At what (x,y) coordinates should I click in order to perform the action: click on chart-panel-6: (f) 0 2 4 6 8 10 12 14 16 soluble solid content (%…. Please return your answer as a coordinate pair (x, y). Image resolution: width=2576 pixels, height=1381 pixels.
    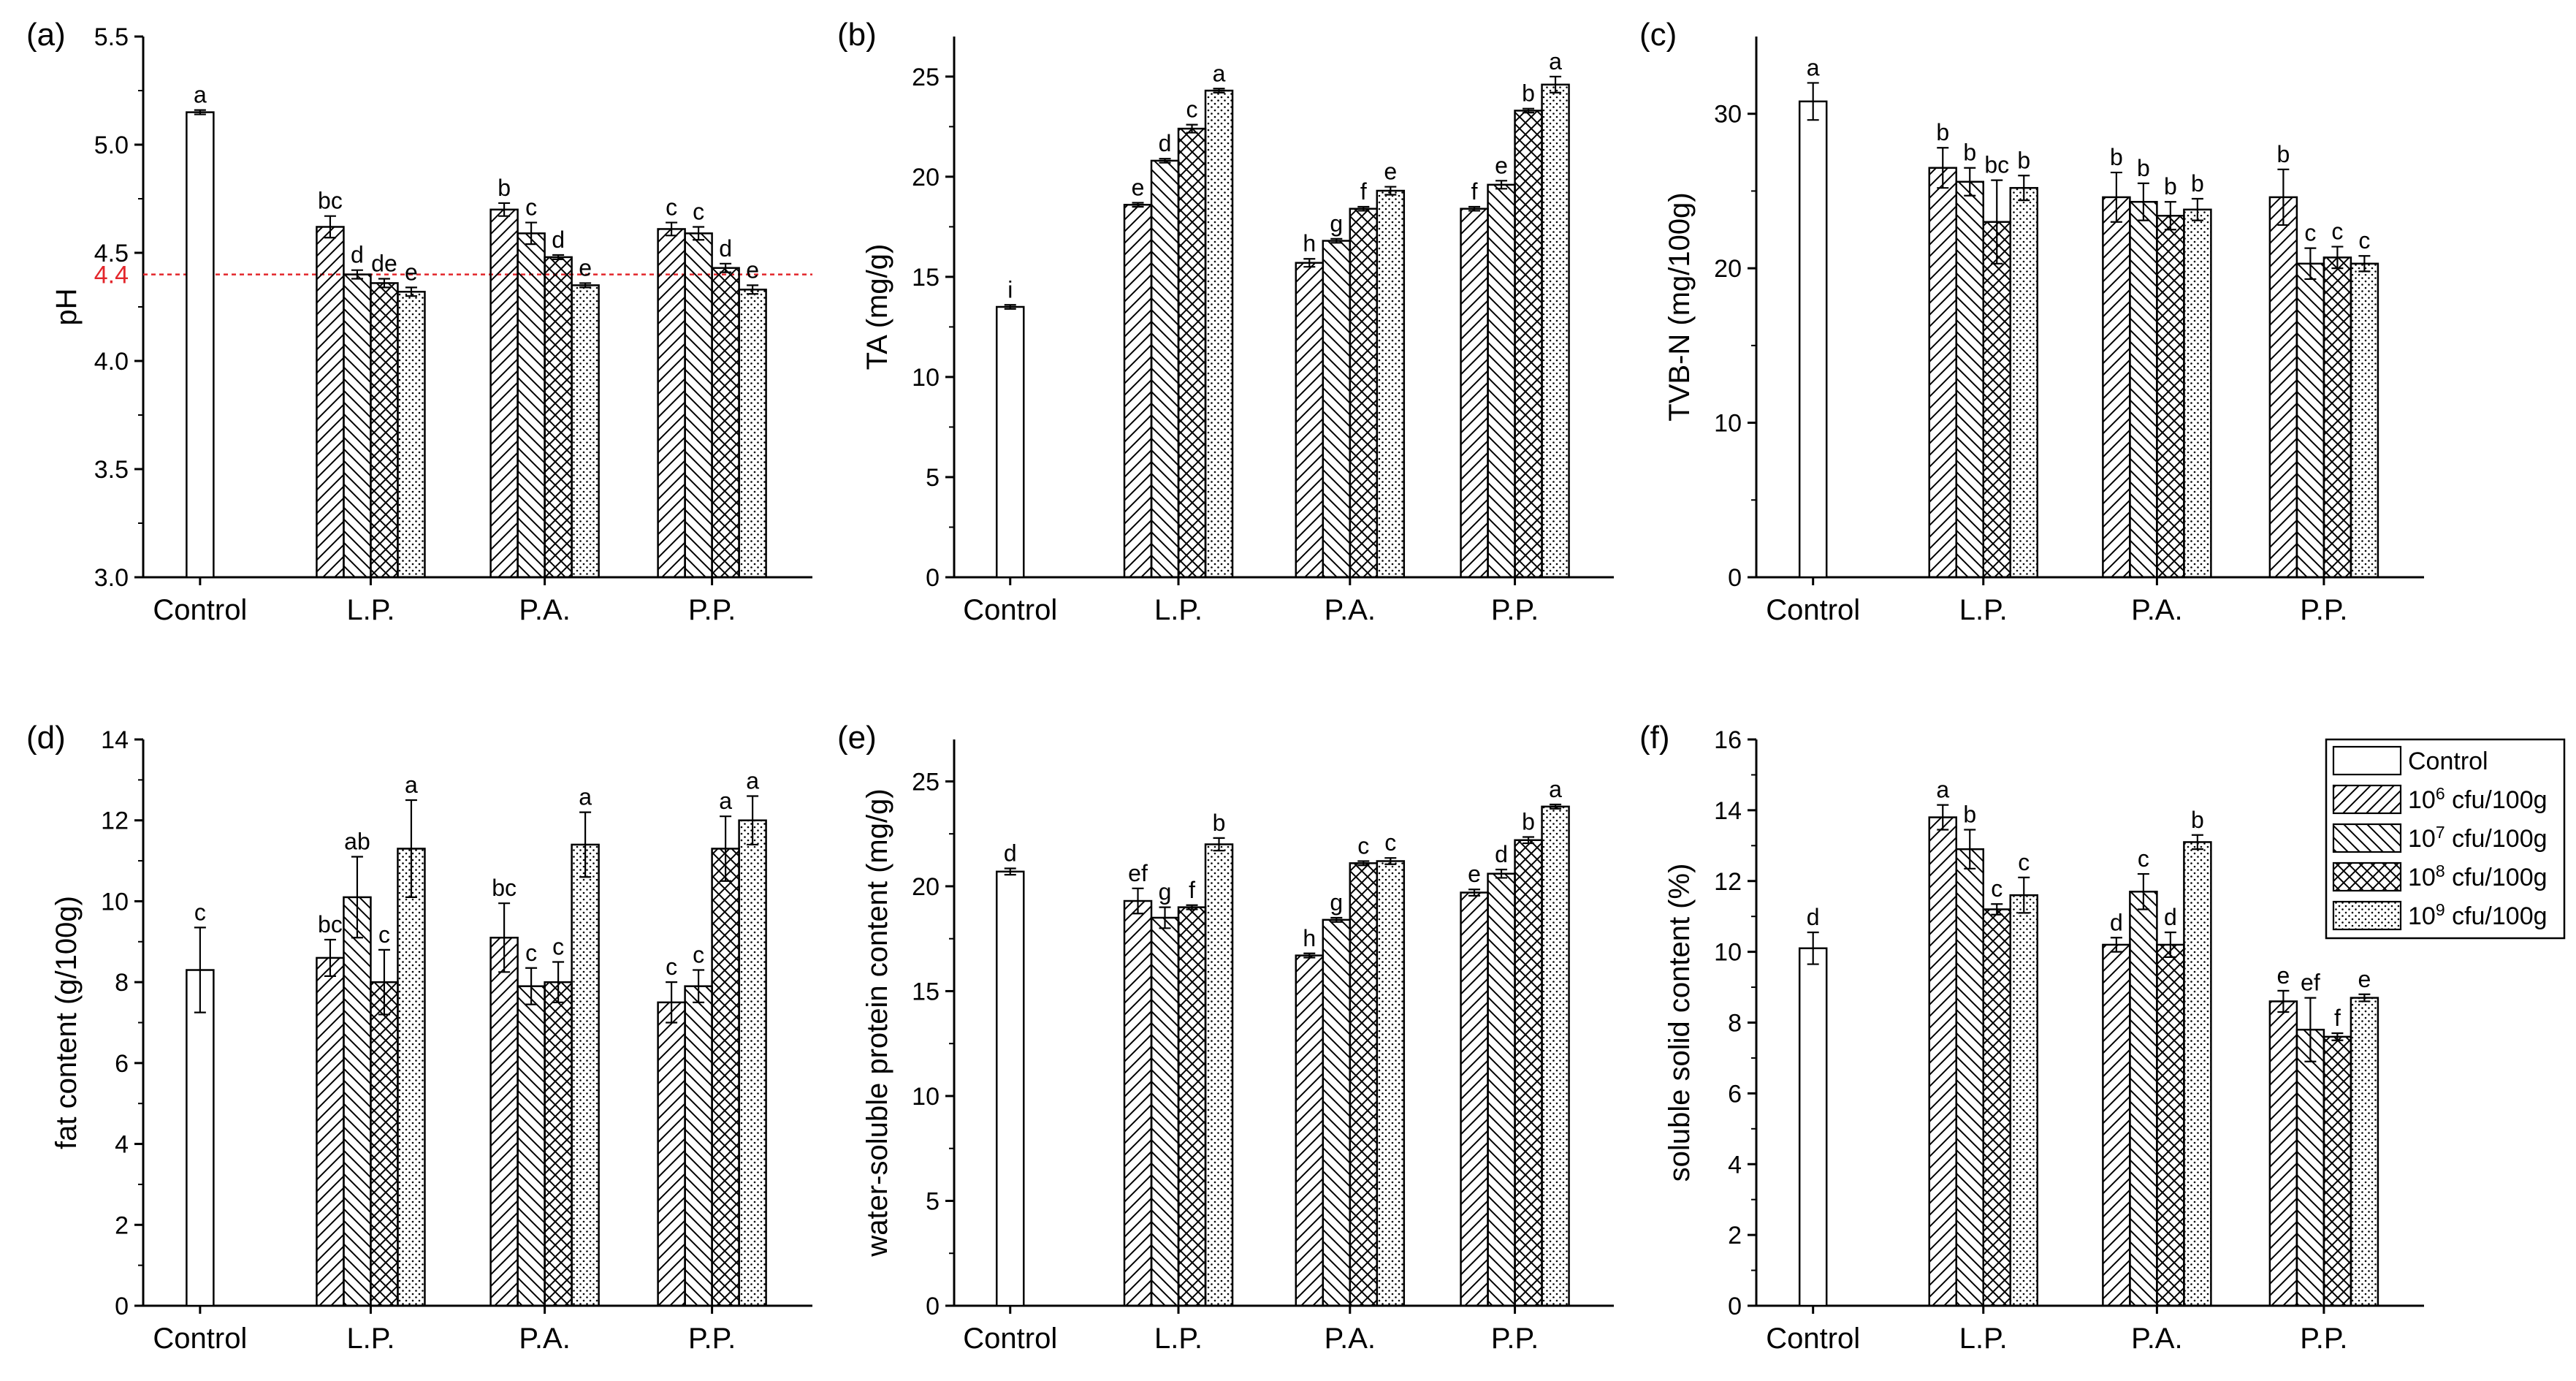
    Looking at the image, I should click on (2031, 1037).